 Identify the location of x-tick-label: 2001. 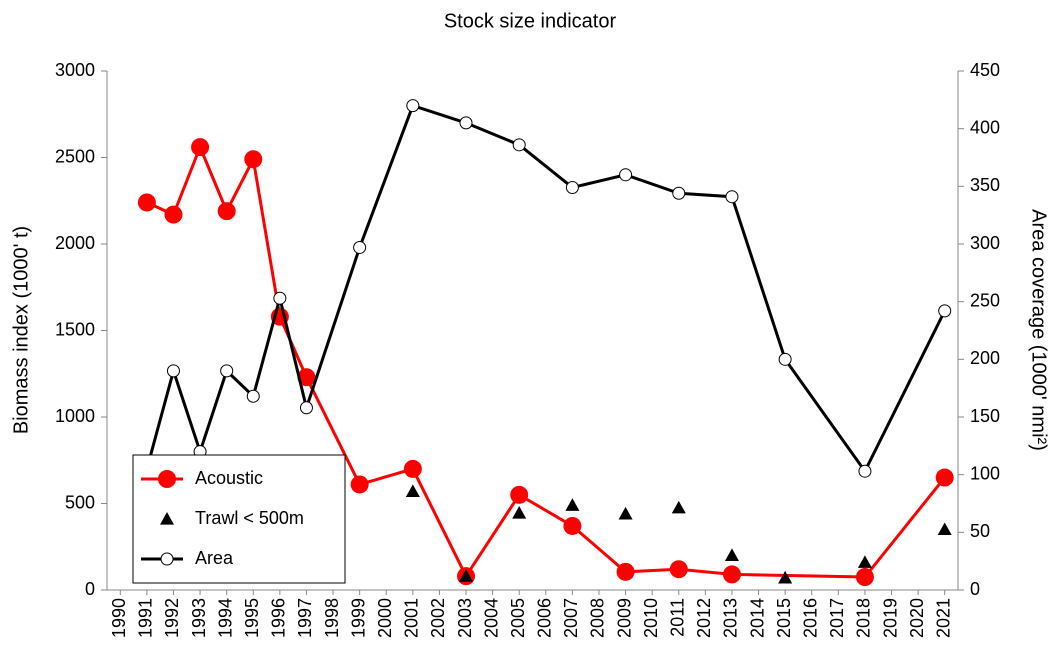
(412, 618).